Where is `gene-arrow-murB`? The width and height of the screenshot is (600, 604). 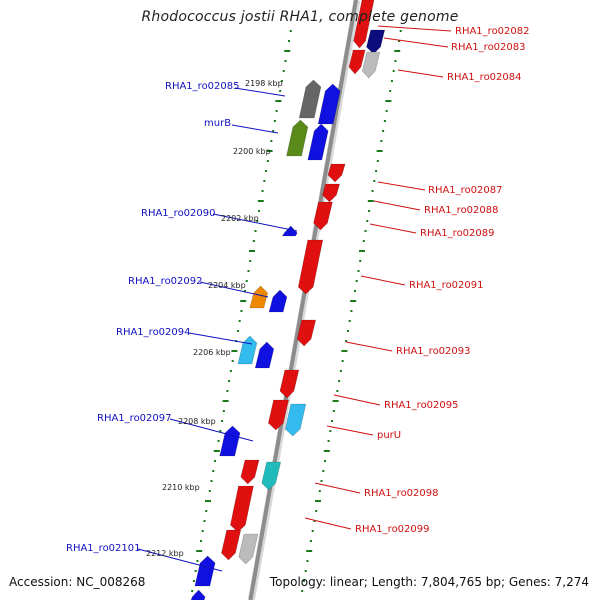 gene-arrow-murB is located at coordinates (297, 138).